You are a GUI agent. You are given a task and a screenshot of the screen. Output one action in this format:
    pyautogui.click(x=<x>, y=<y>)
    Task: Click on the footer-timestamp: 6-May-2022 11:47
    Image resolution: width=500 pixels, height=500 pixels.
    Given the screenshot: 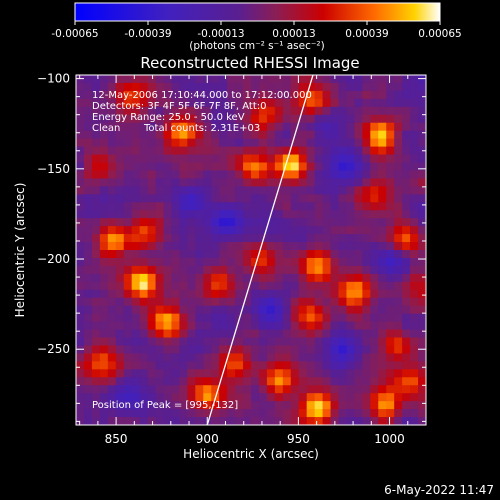 What is the action you would take?
    pyautogui.click(x=439, y=490)
    